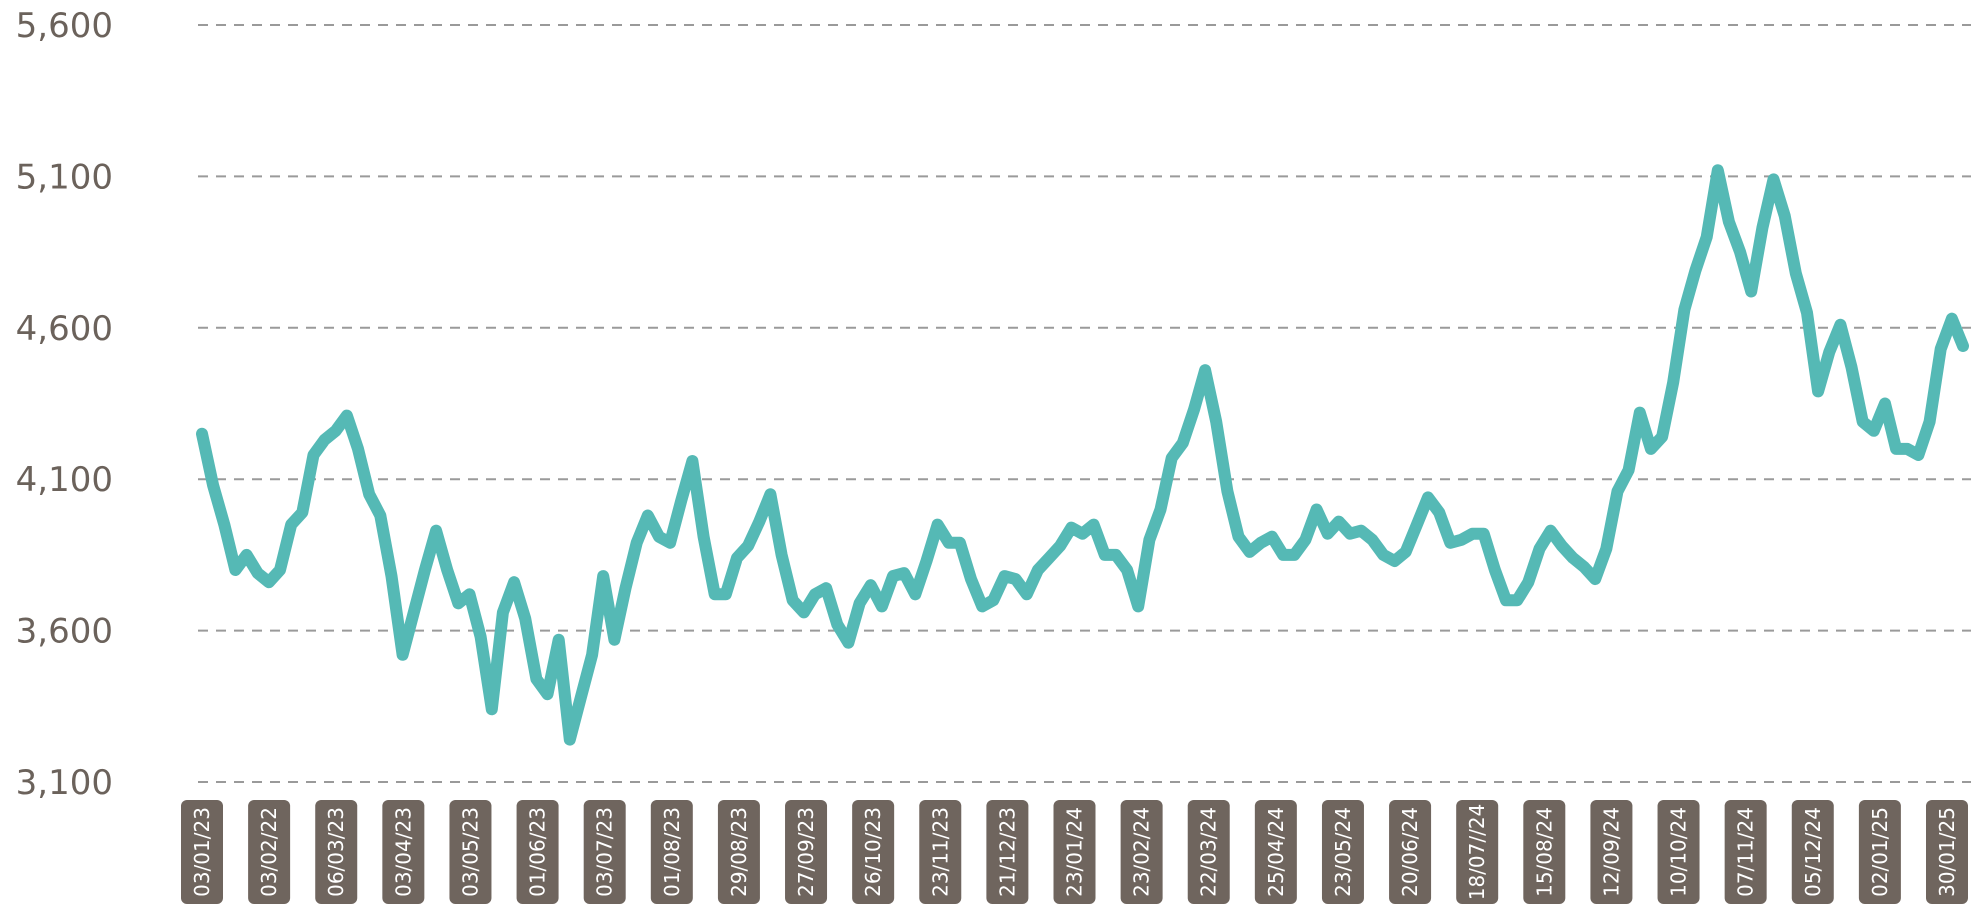 The image size is (1971, 912). I want to click on x-tick: 01/06/23, so click(537, 852).